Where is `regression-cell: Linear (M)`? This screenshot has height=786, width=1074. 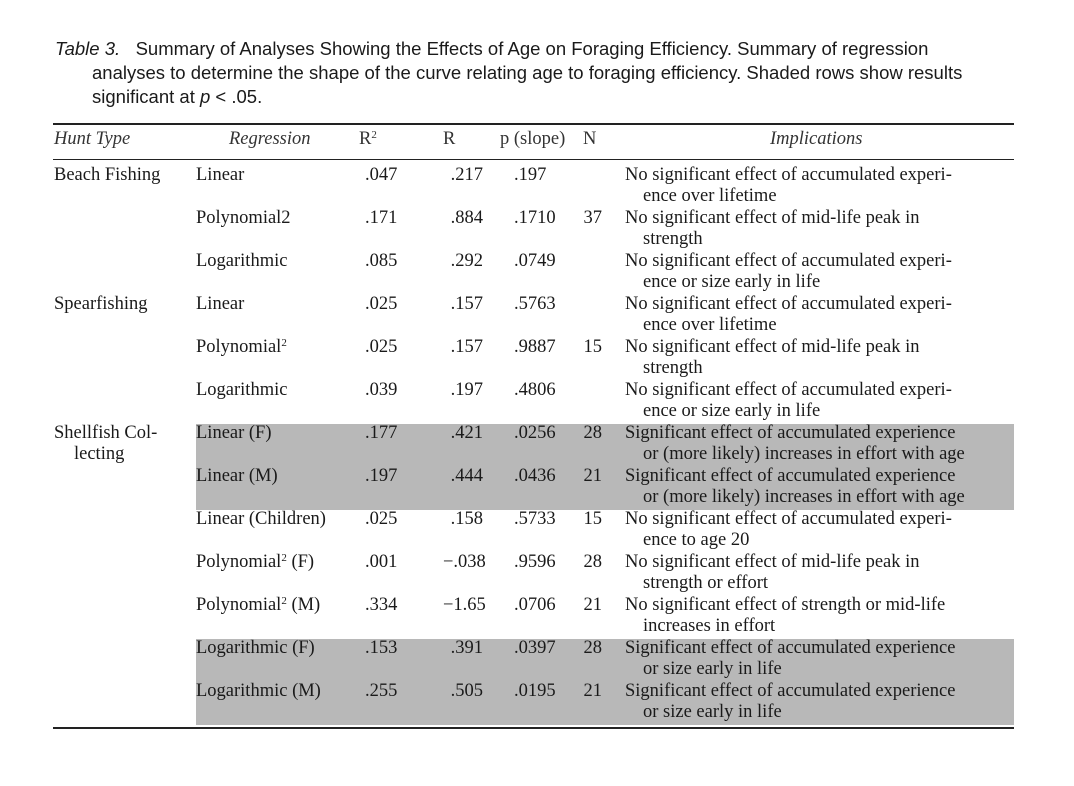 regression-cell: Linear (M) is located at coordinates (237, 476).